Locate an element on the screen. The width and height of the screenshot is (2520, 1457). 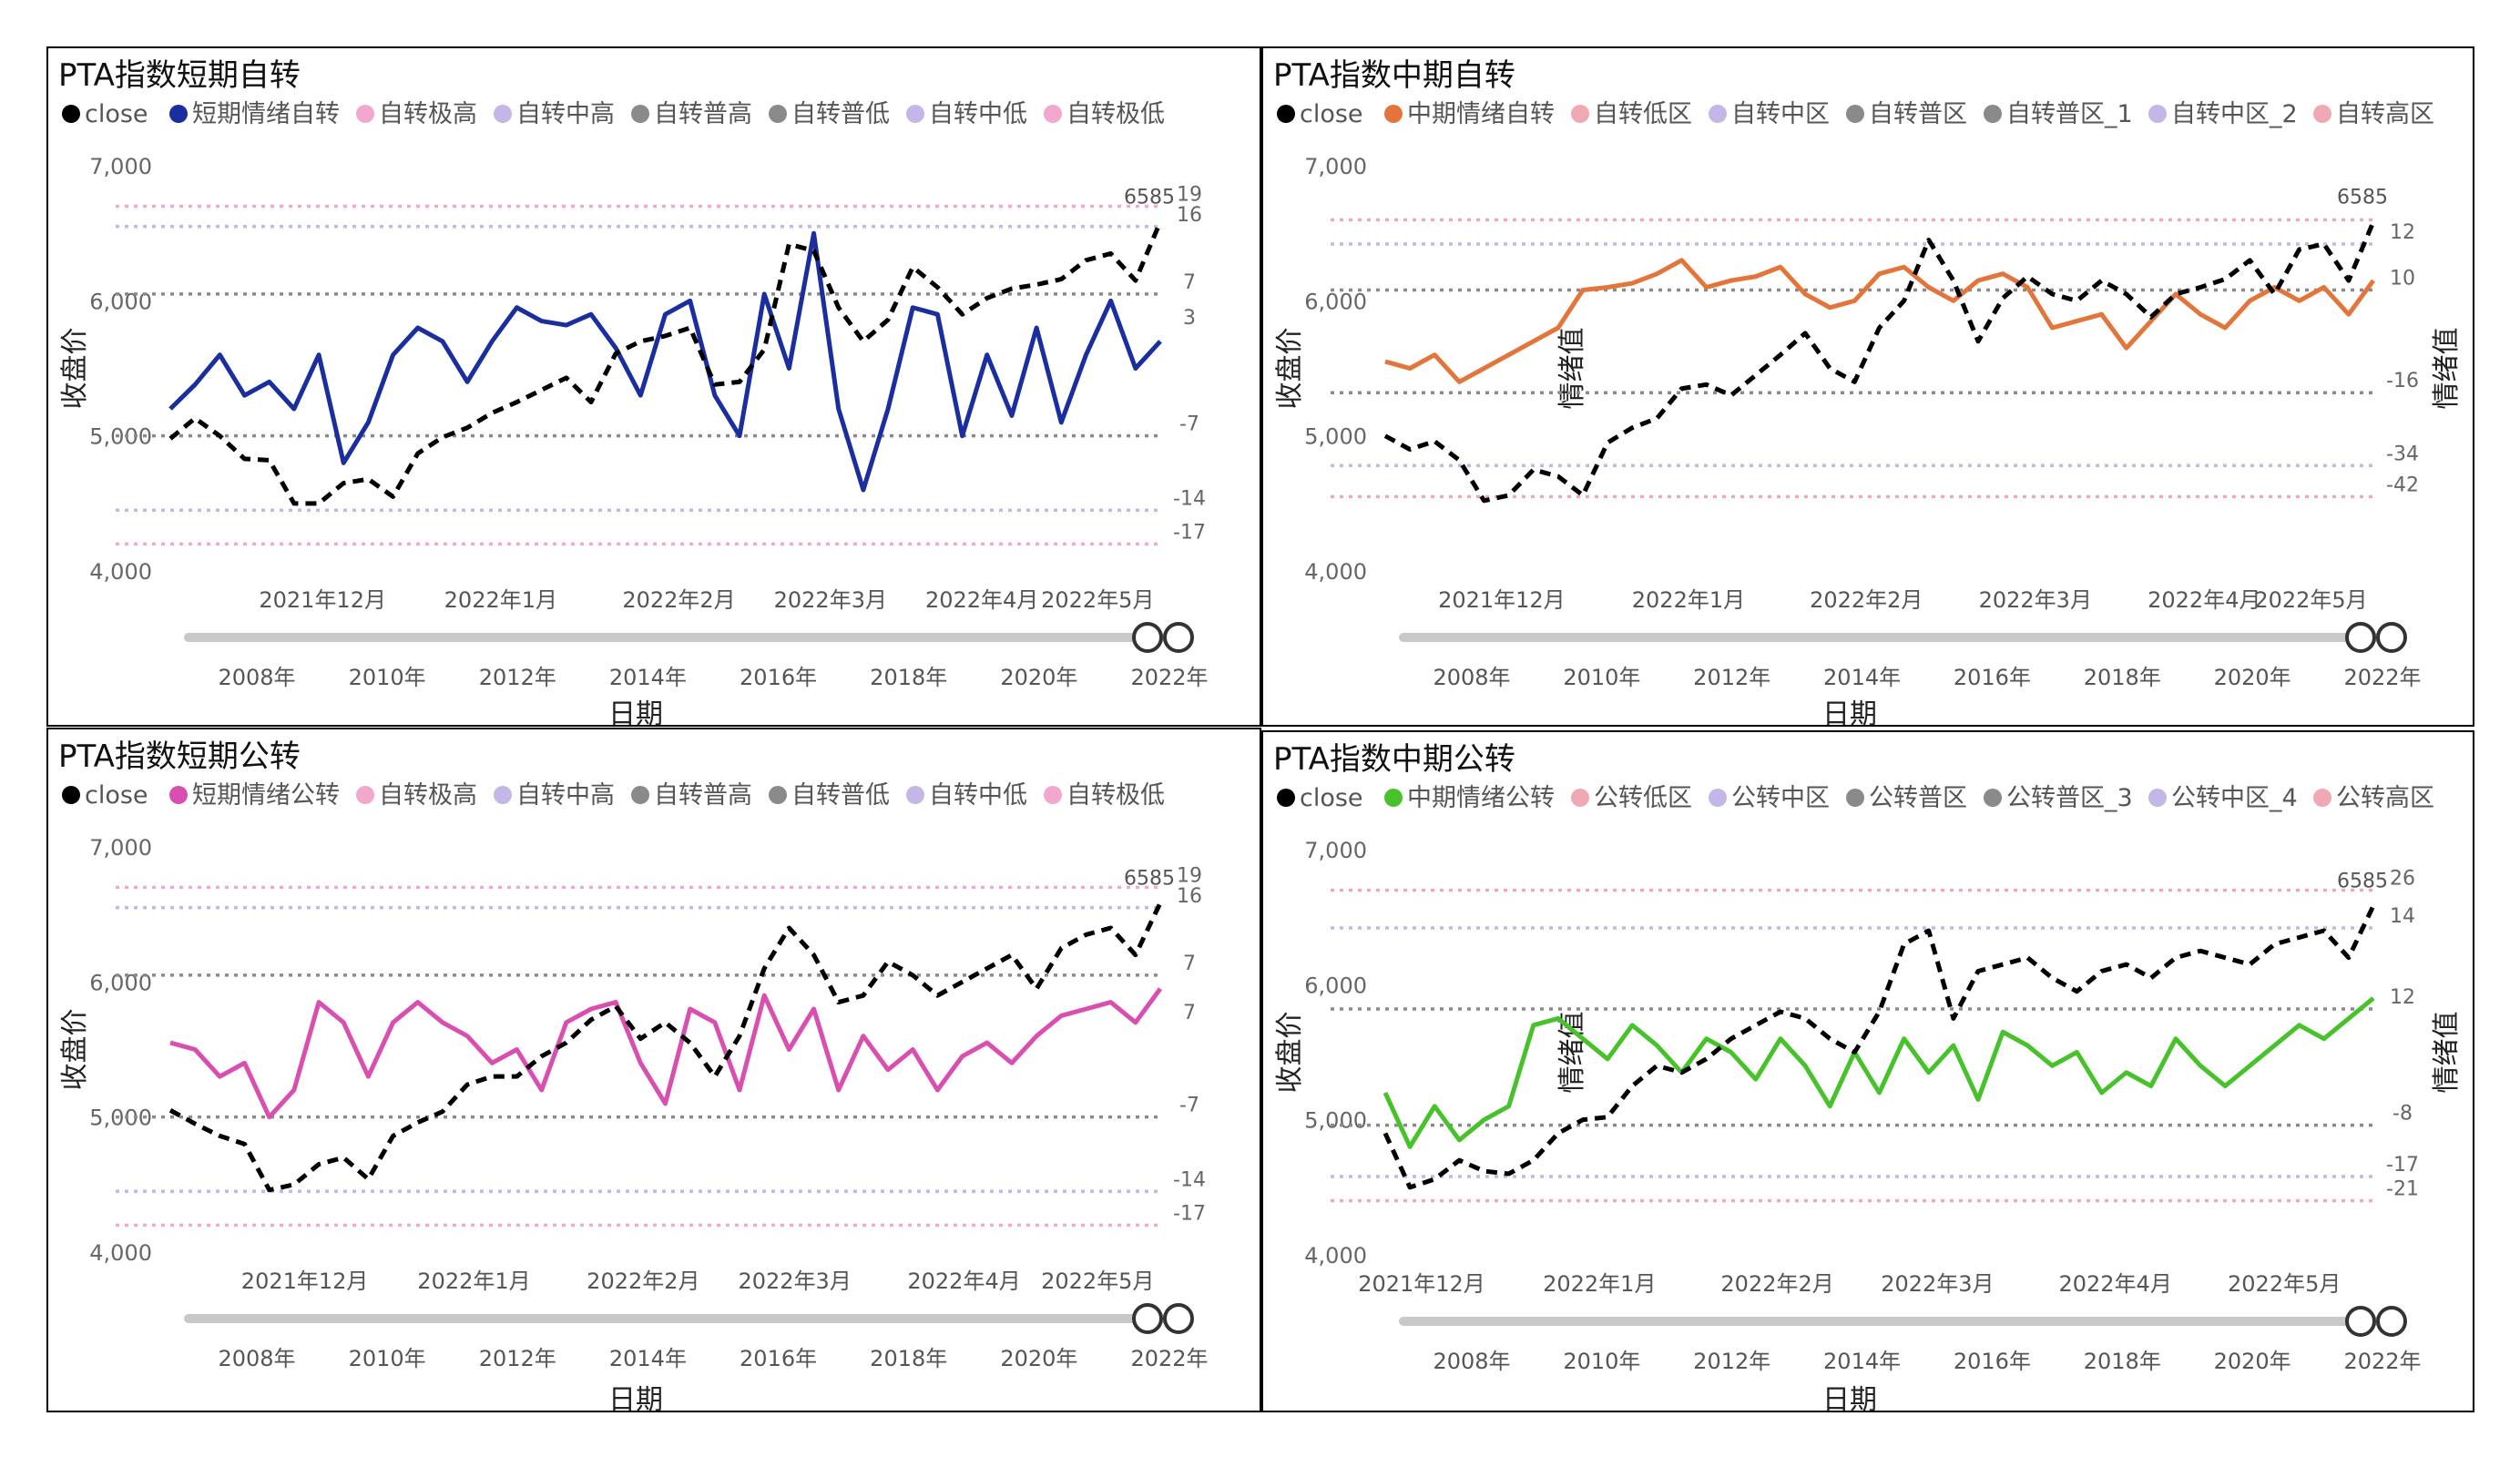
legend-item: 公转中区 is located at coordinates (1769, 798).